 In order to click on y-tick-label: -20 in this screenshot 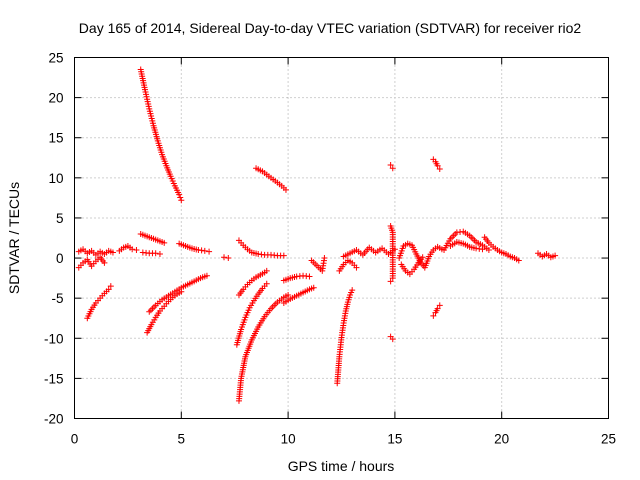, I will do `click(54, 419)`.